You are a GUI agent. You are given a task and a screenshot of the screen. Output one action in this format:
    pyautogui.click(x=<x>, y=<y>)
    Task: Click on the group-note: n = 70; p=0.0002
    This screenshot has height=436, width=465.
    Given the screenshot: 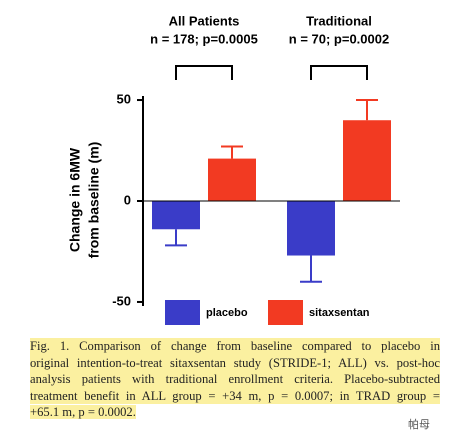 What is the action you would take?
    pyautogui.click(x=339, y=38)
    